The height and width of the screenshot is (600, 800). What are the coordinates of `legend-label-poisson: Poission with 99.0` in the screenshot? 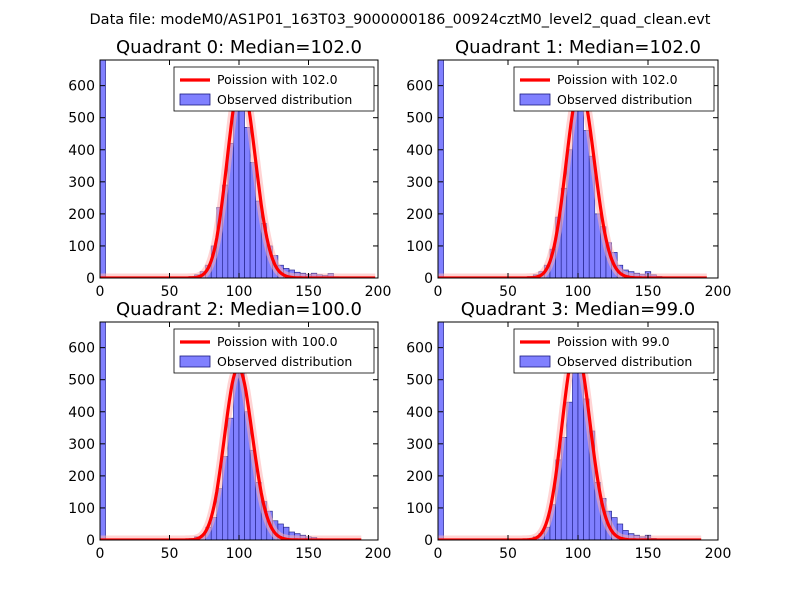 It's located at (613, 341).